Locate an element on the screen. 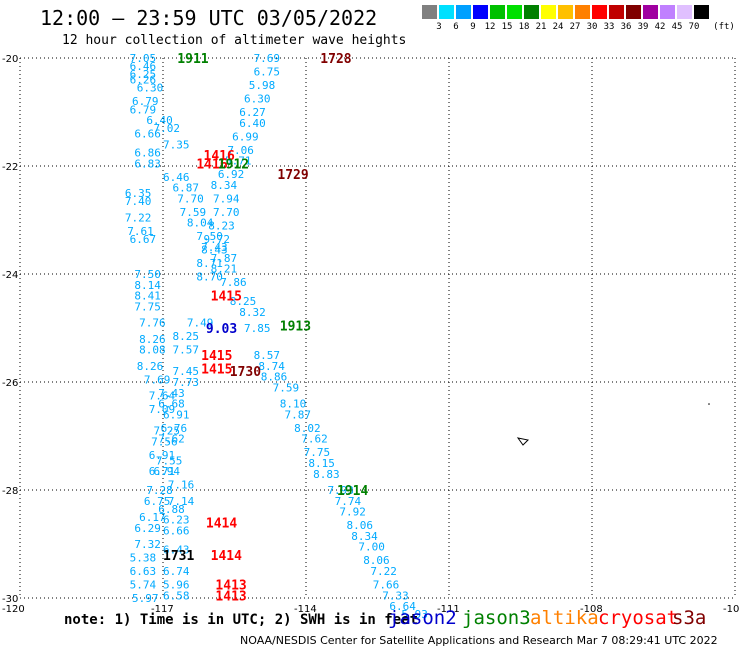  wave-height-label: 7.70 is located at coordinates (190, 198).